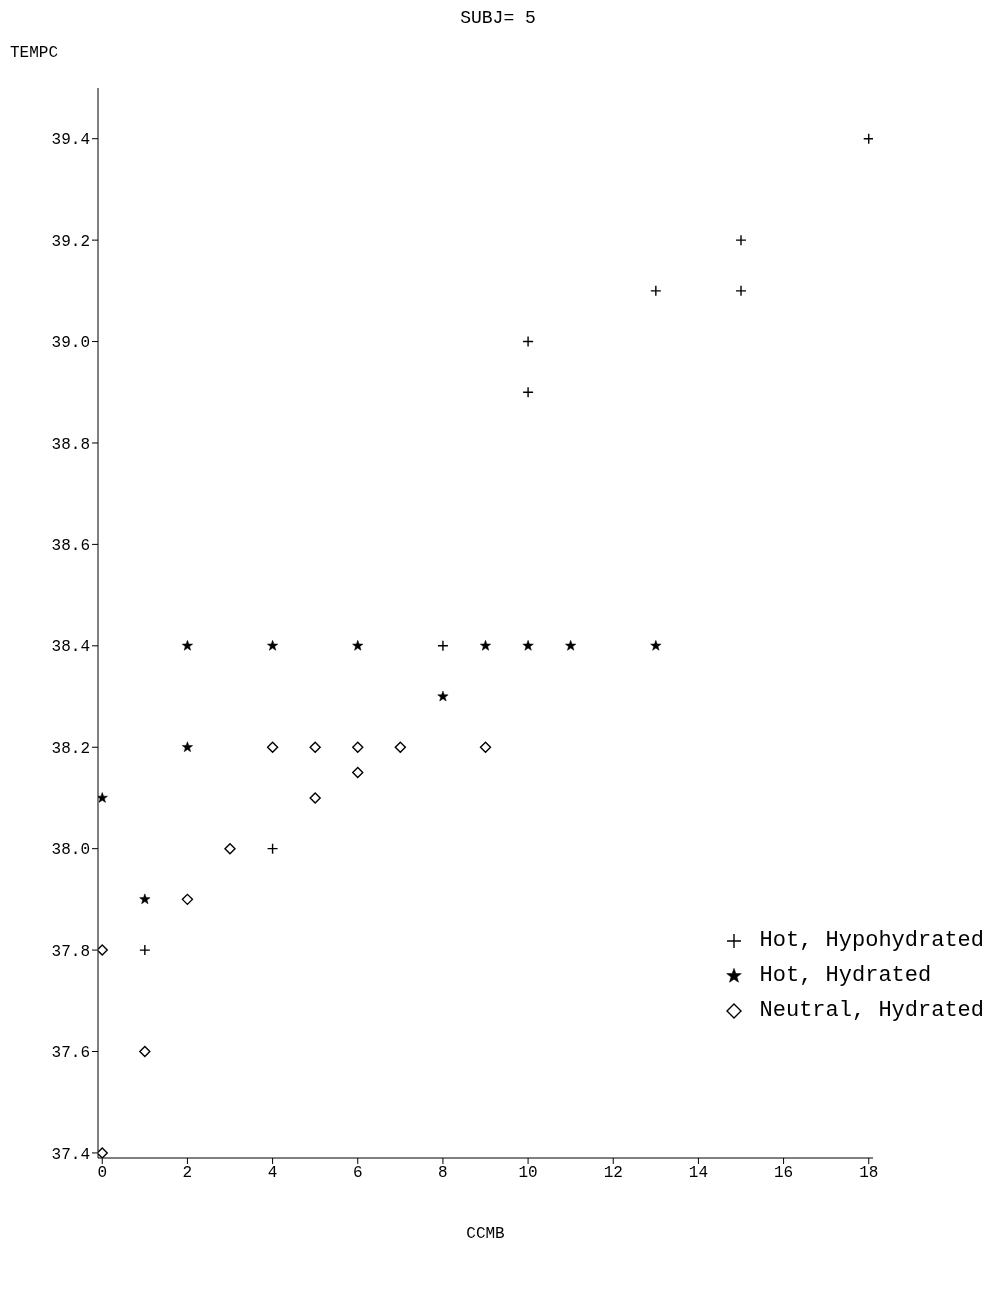  What do you see at coordinates (102, 1173) in the screenshot?
I see `x-tick-label: 0` at bounding box center [102, 1173].